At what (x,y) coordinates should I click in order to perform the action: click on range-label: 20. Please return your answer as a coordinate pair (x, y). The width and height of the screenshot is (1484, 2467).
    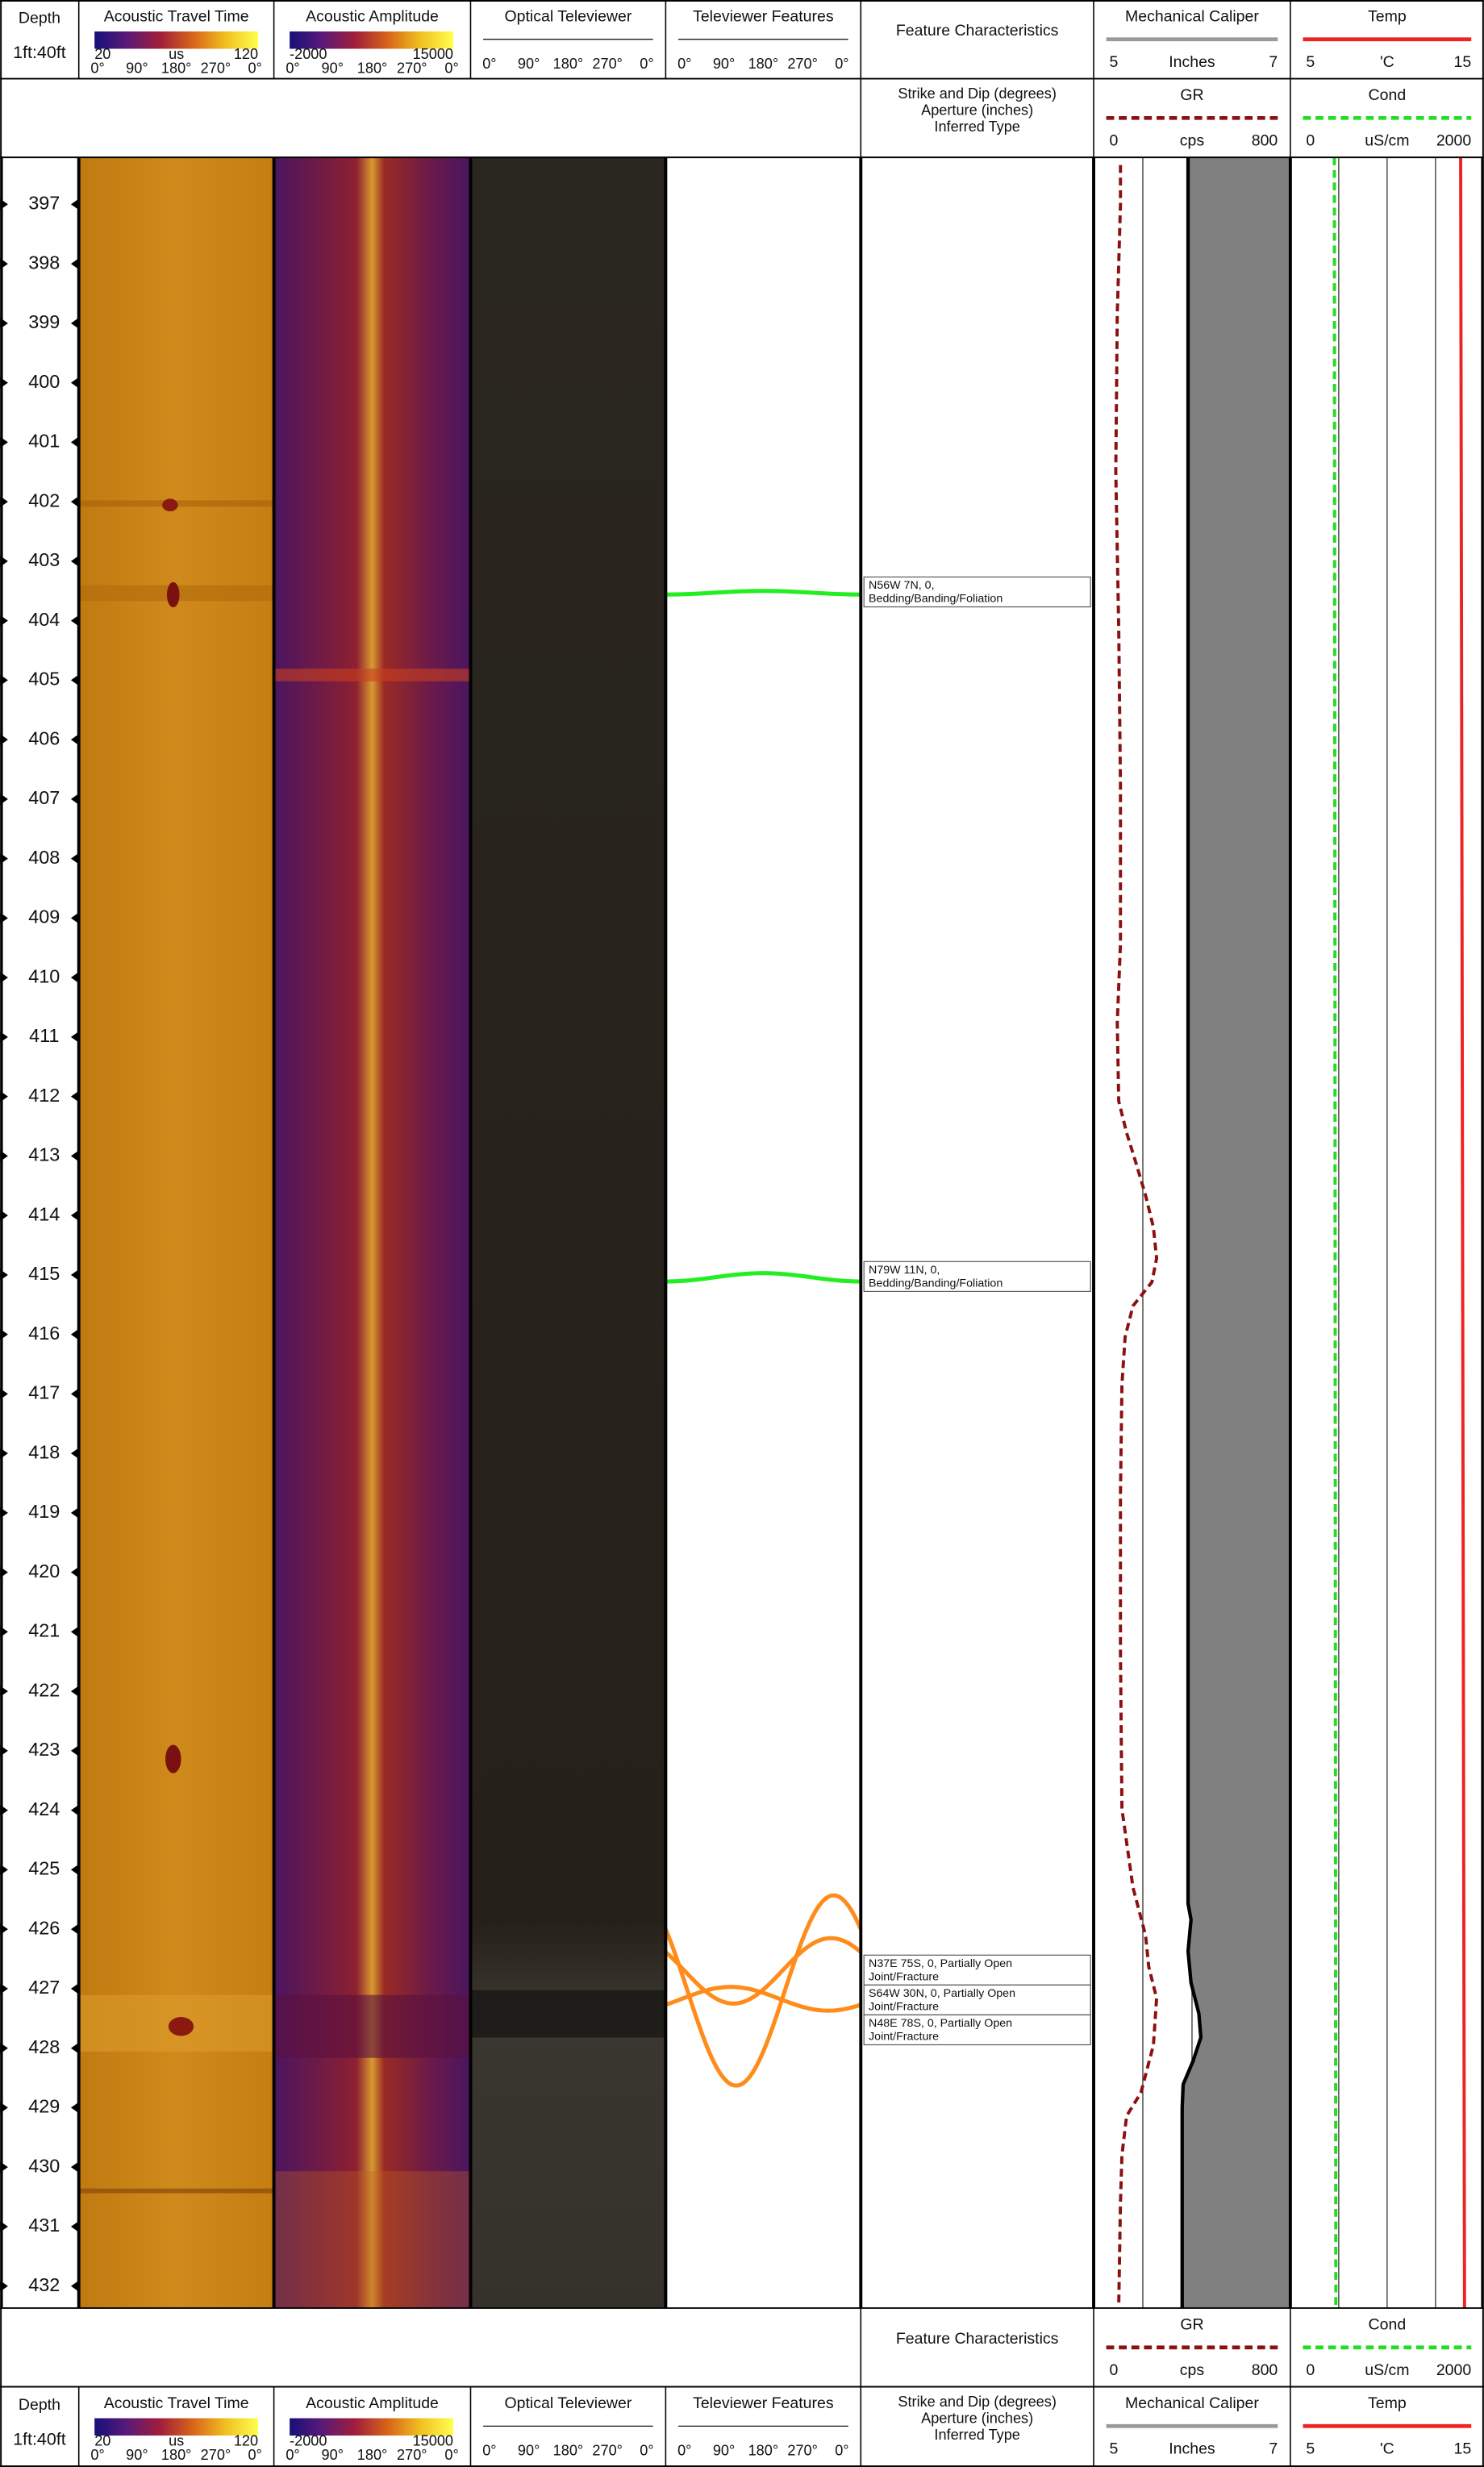
    Looking at the image, I should click on (102, 2441).